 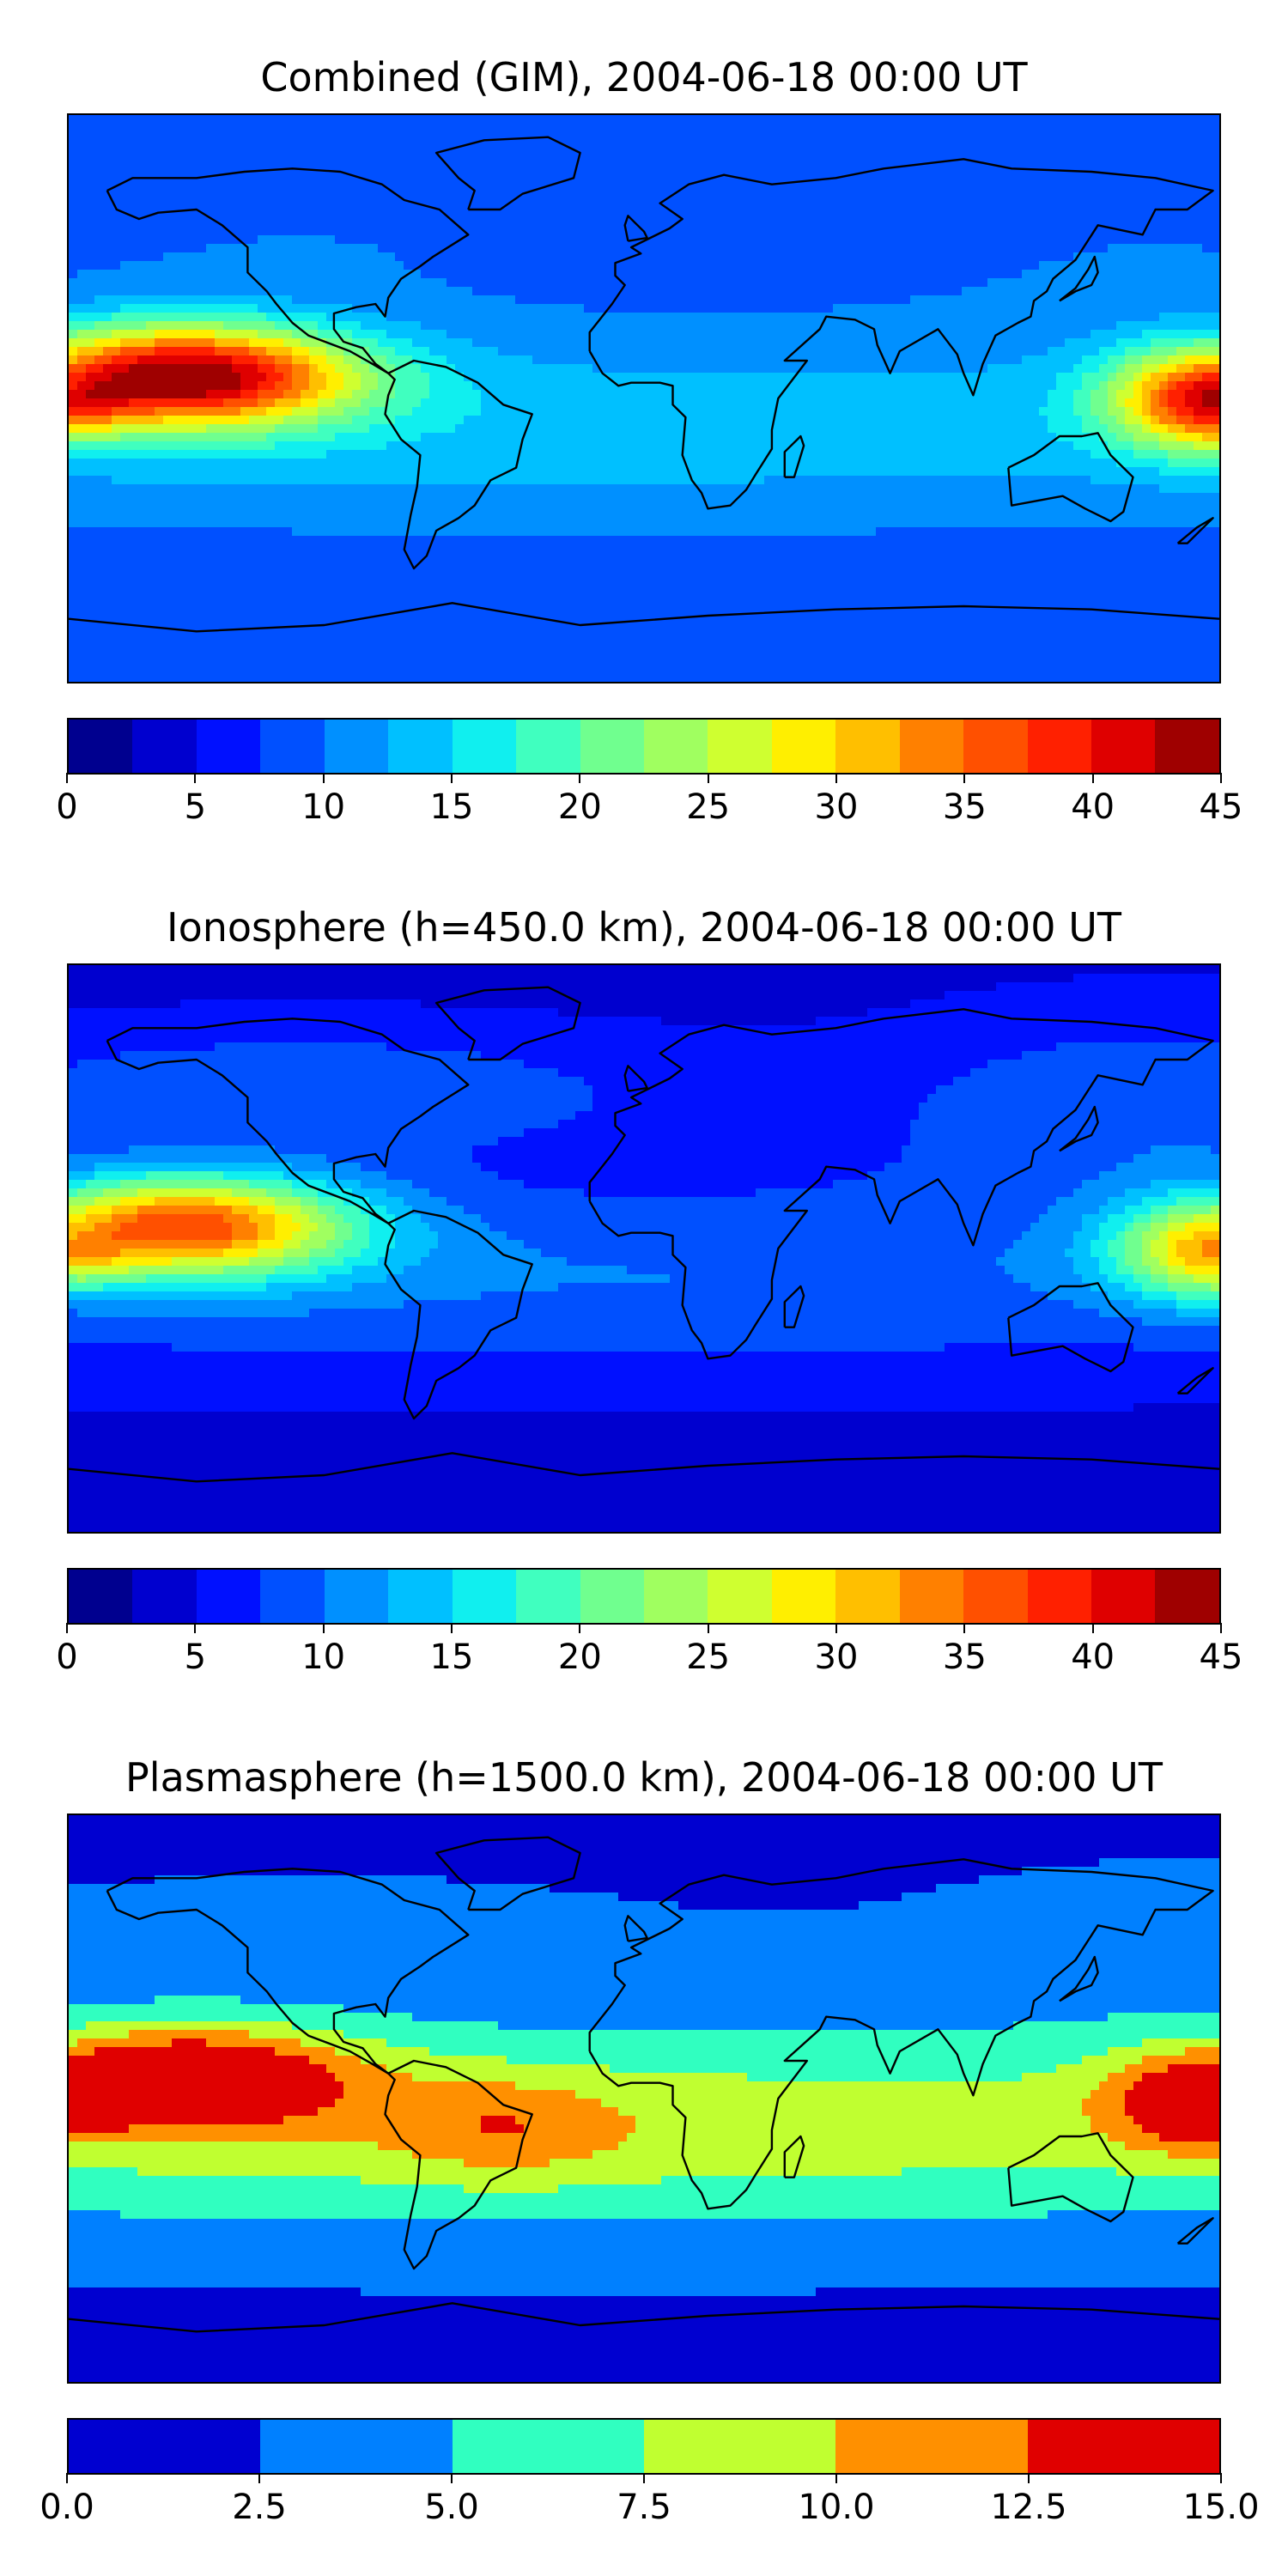 I want to click on colorbar-ticks: 0.0 2.5 5.0 7.5 10.0 12.5 15.0, so click(x=649, y=2500).